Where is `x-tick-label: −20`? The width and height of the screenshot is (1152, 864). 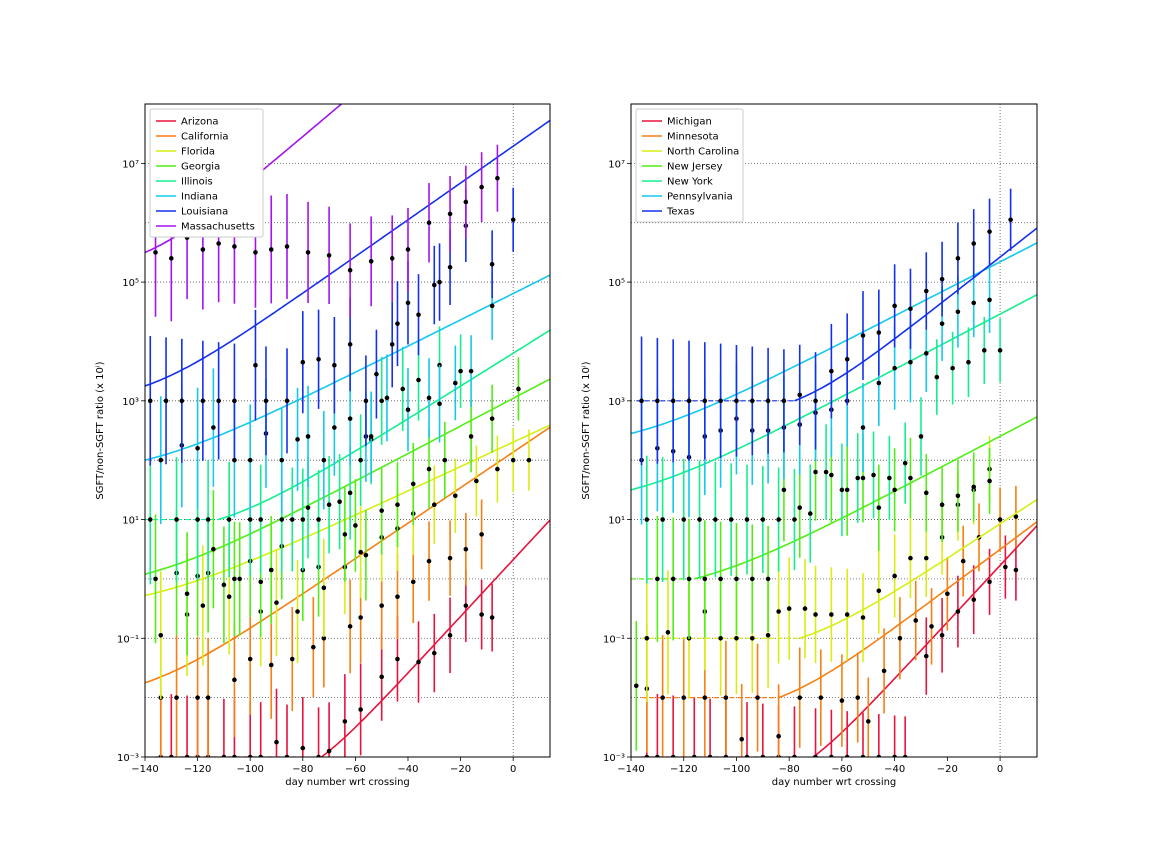 x-tick-label: −20 is located at coordinates (460, 769).